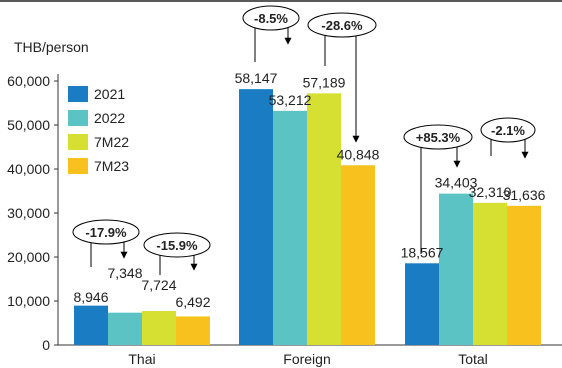 Image resolution: width=562 pixels, height=368 pixels. I want to click on change-annotation: -15.9%, so click(177, 253).